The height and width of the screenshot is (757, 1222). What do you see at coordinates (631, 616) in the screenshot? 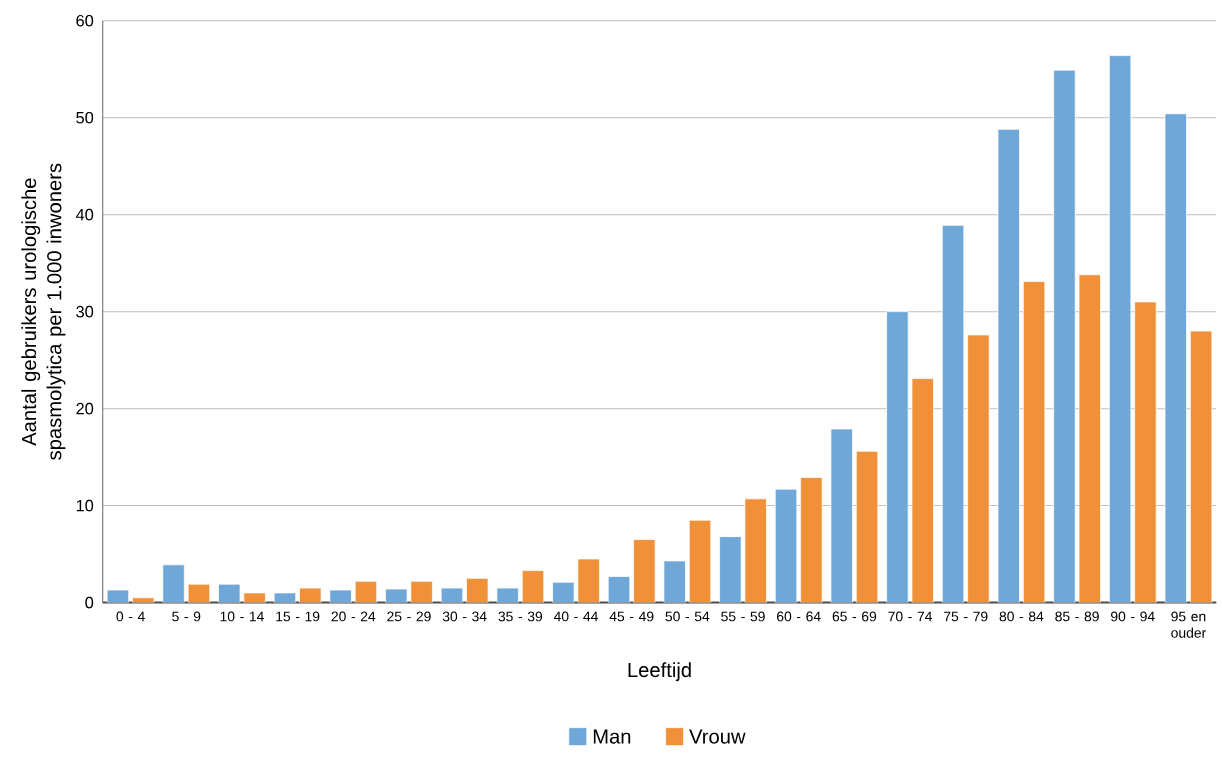
I see `x-tick-label: 45 - 49` at bounding box center [631, 616].